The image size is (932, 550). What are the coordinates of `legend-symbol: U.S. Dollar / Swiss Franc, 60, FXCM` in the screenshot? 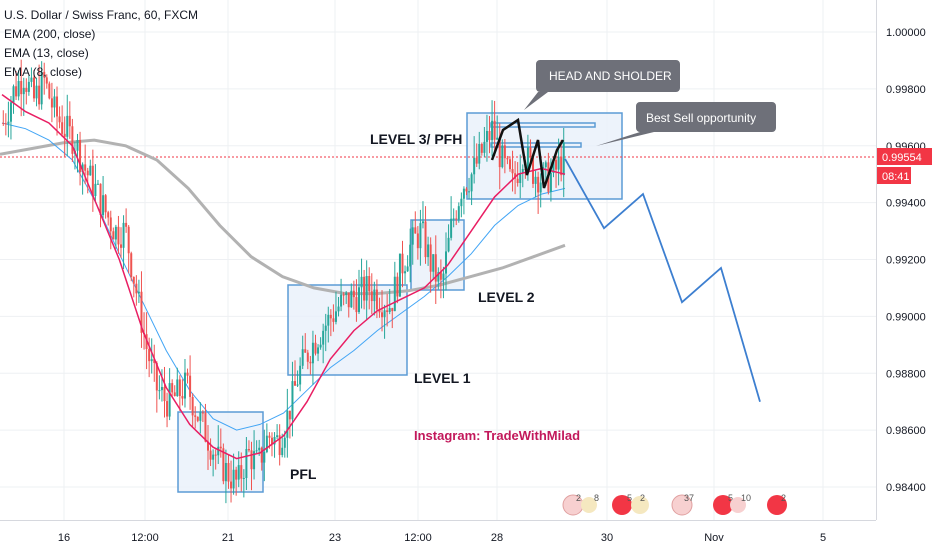 It's located at (101, 15).